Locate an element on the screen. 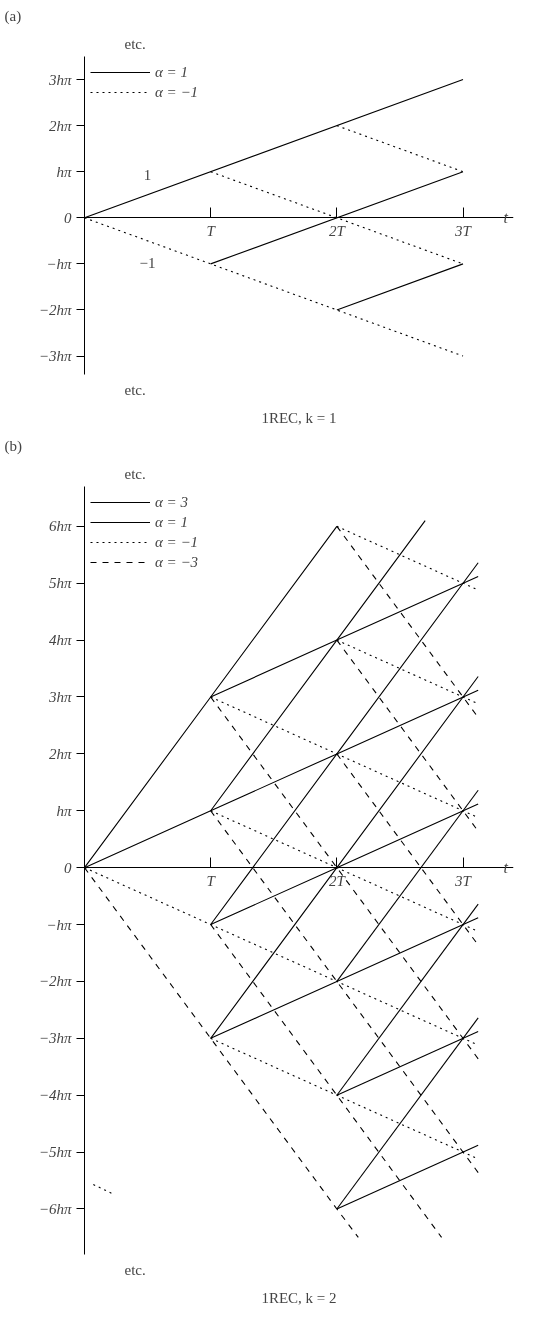 Image resolution: width=553 pixels, height=1319 pixels. annotation: 1 is located at coordinates (147, 174).